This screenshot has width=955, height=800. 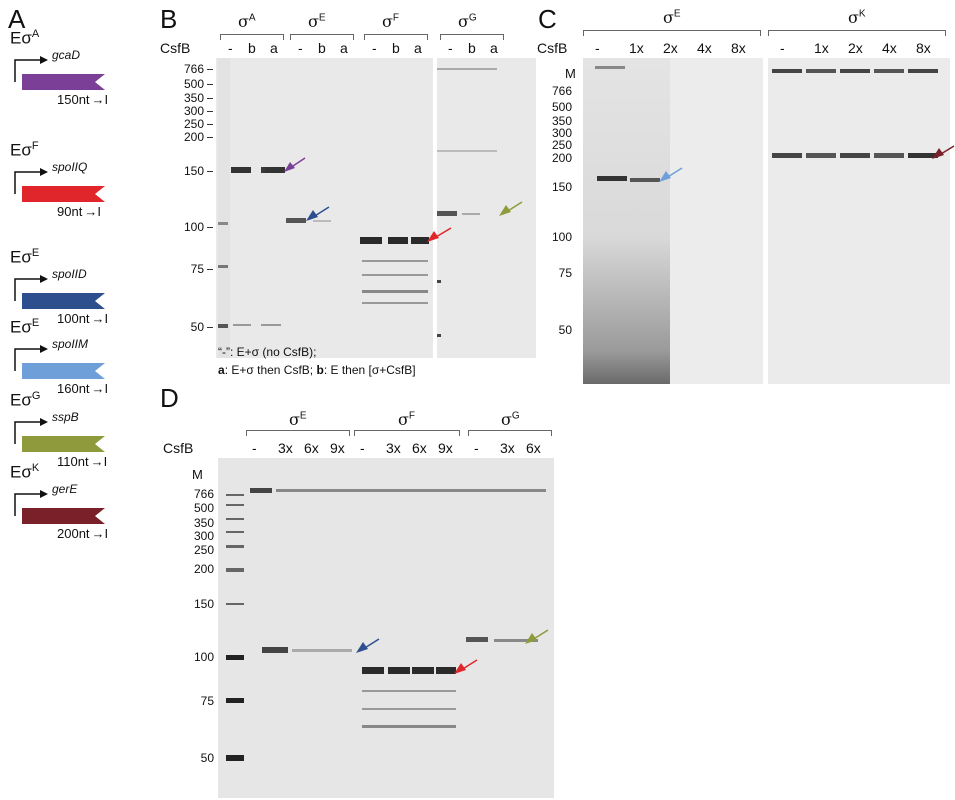 What do you see at coordinates (169, 398) in the screenshot?
I see `panel-letter-d: D` at bounding box center [169, 398].